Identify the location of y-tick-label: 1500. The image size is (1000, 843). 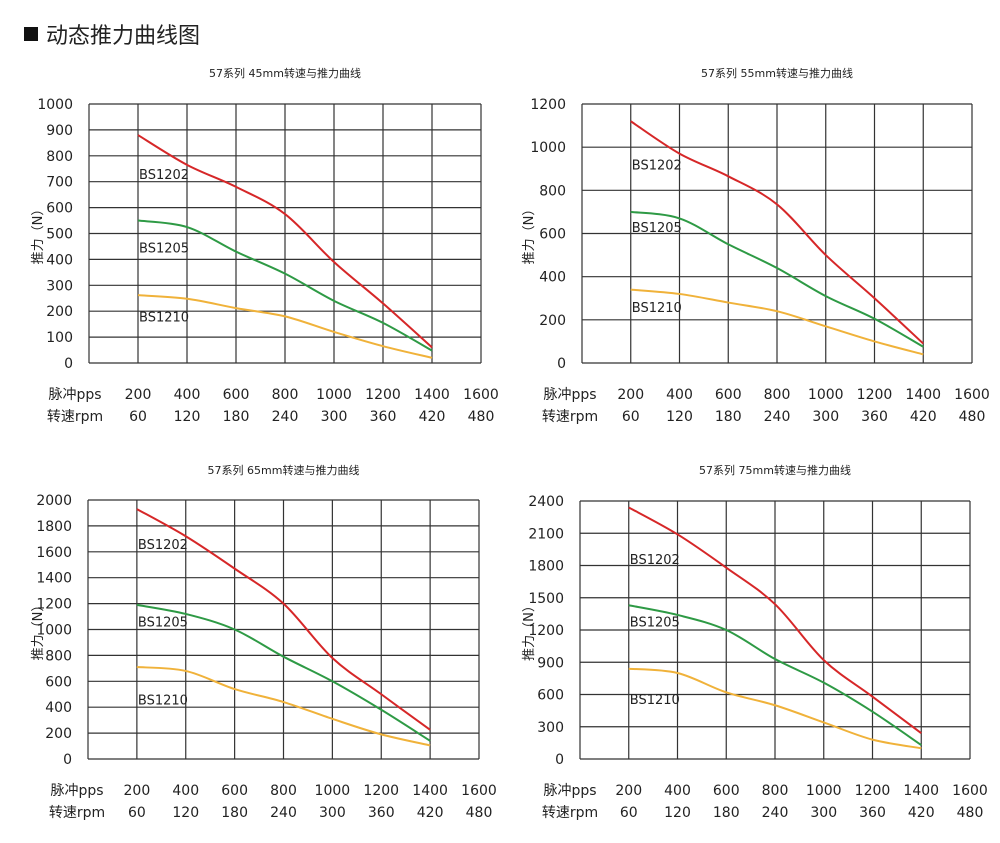
(546, 599).